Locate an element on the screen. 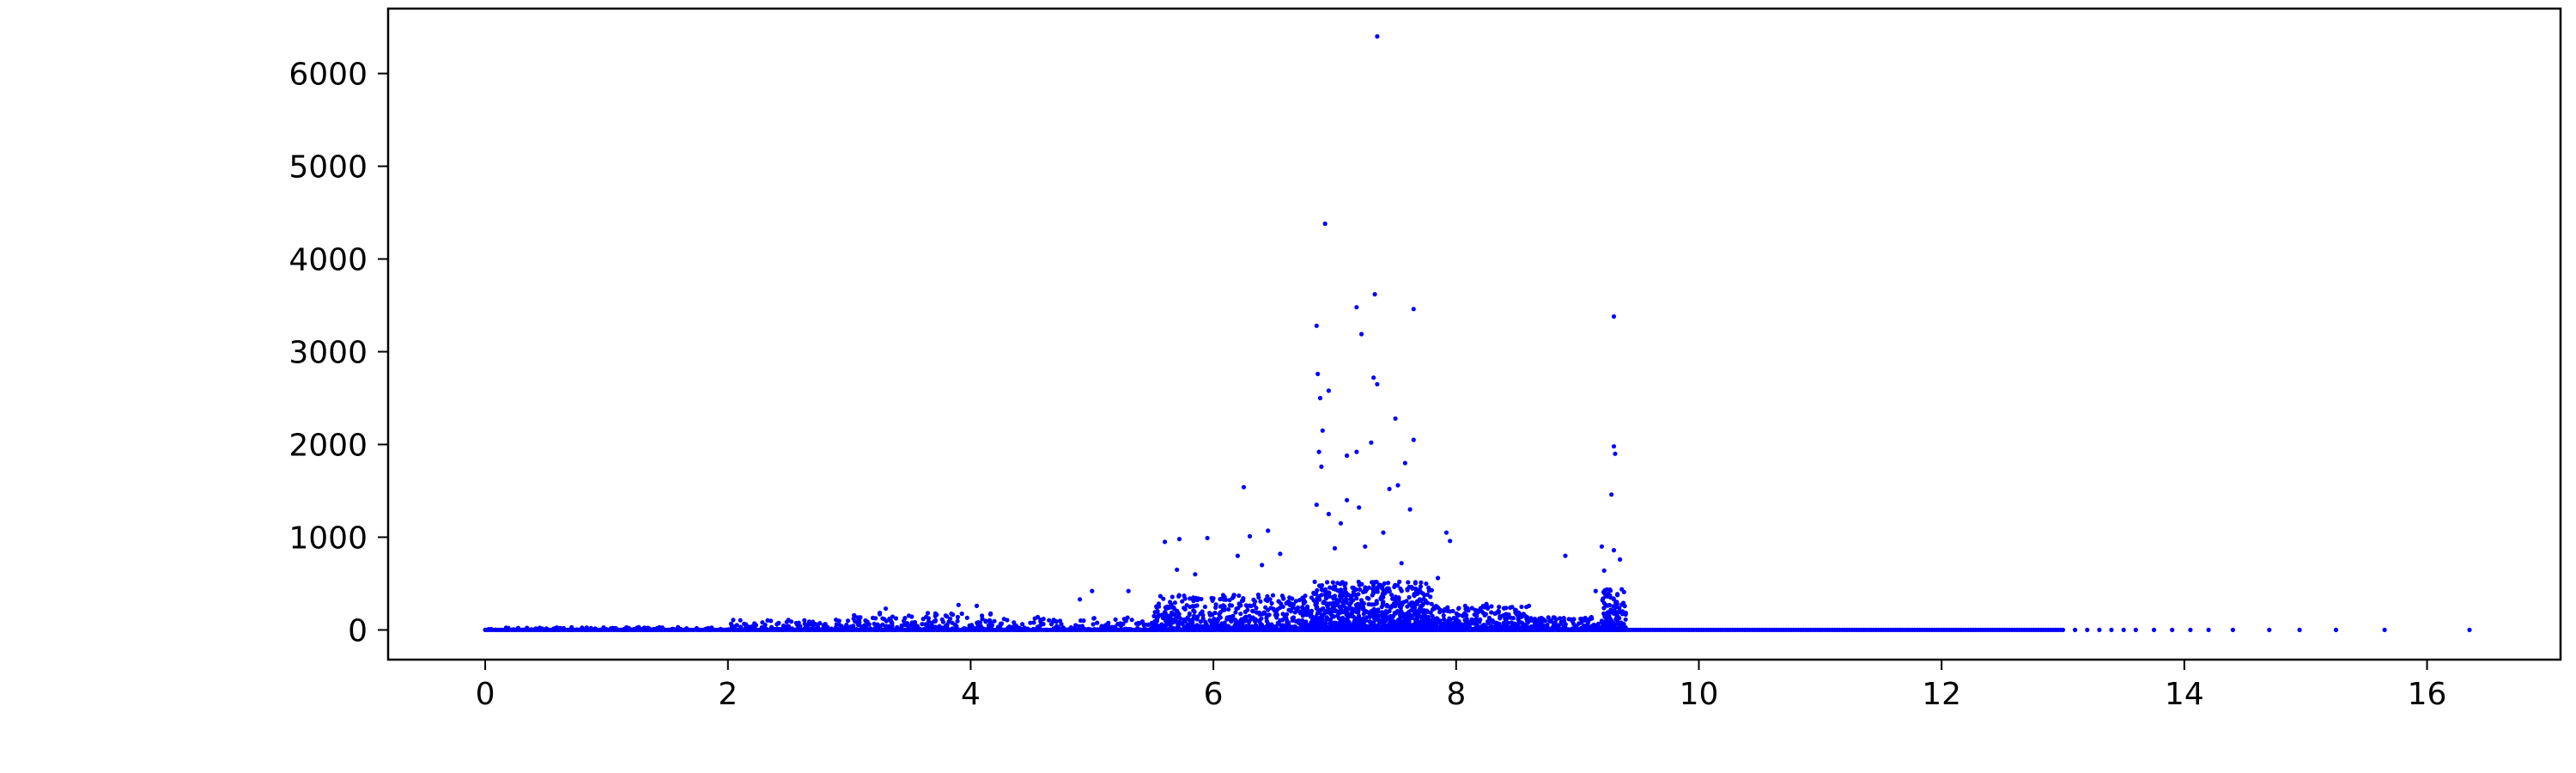 Image resolution: width=2576 pixels, height=773 pixels. x-tick-label: 14 is located at coordinates (2185, 694).